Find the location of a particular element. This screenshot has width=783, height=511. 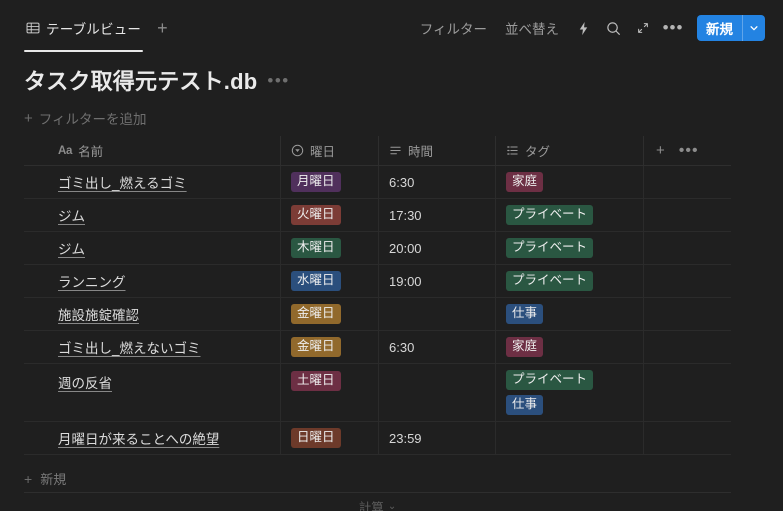

cell-name: ランニング is located at coordinates (152, 281).